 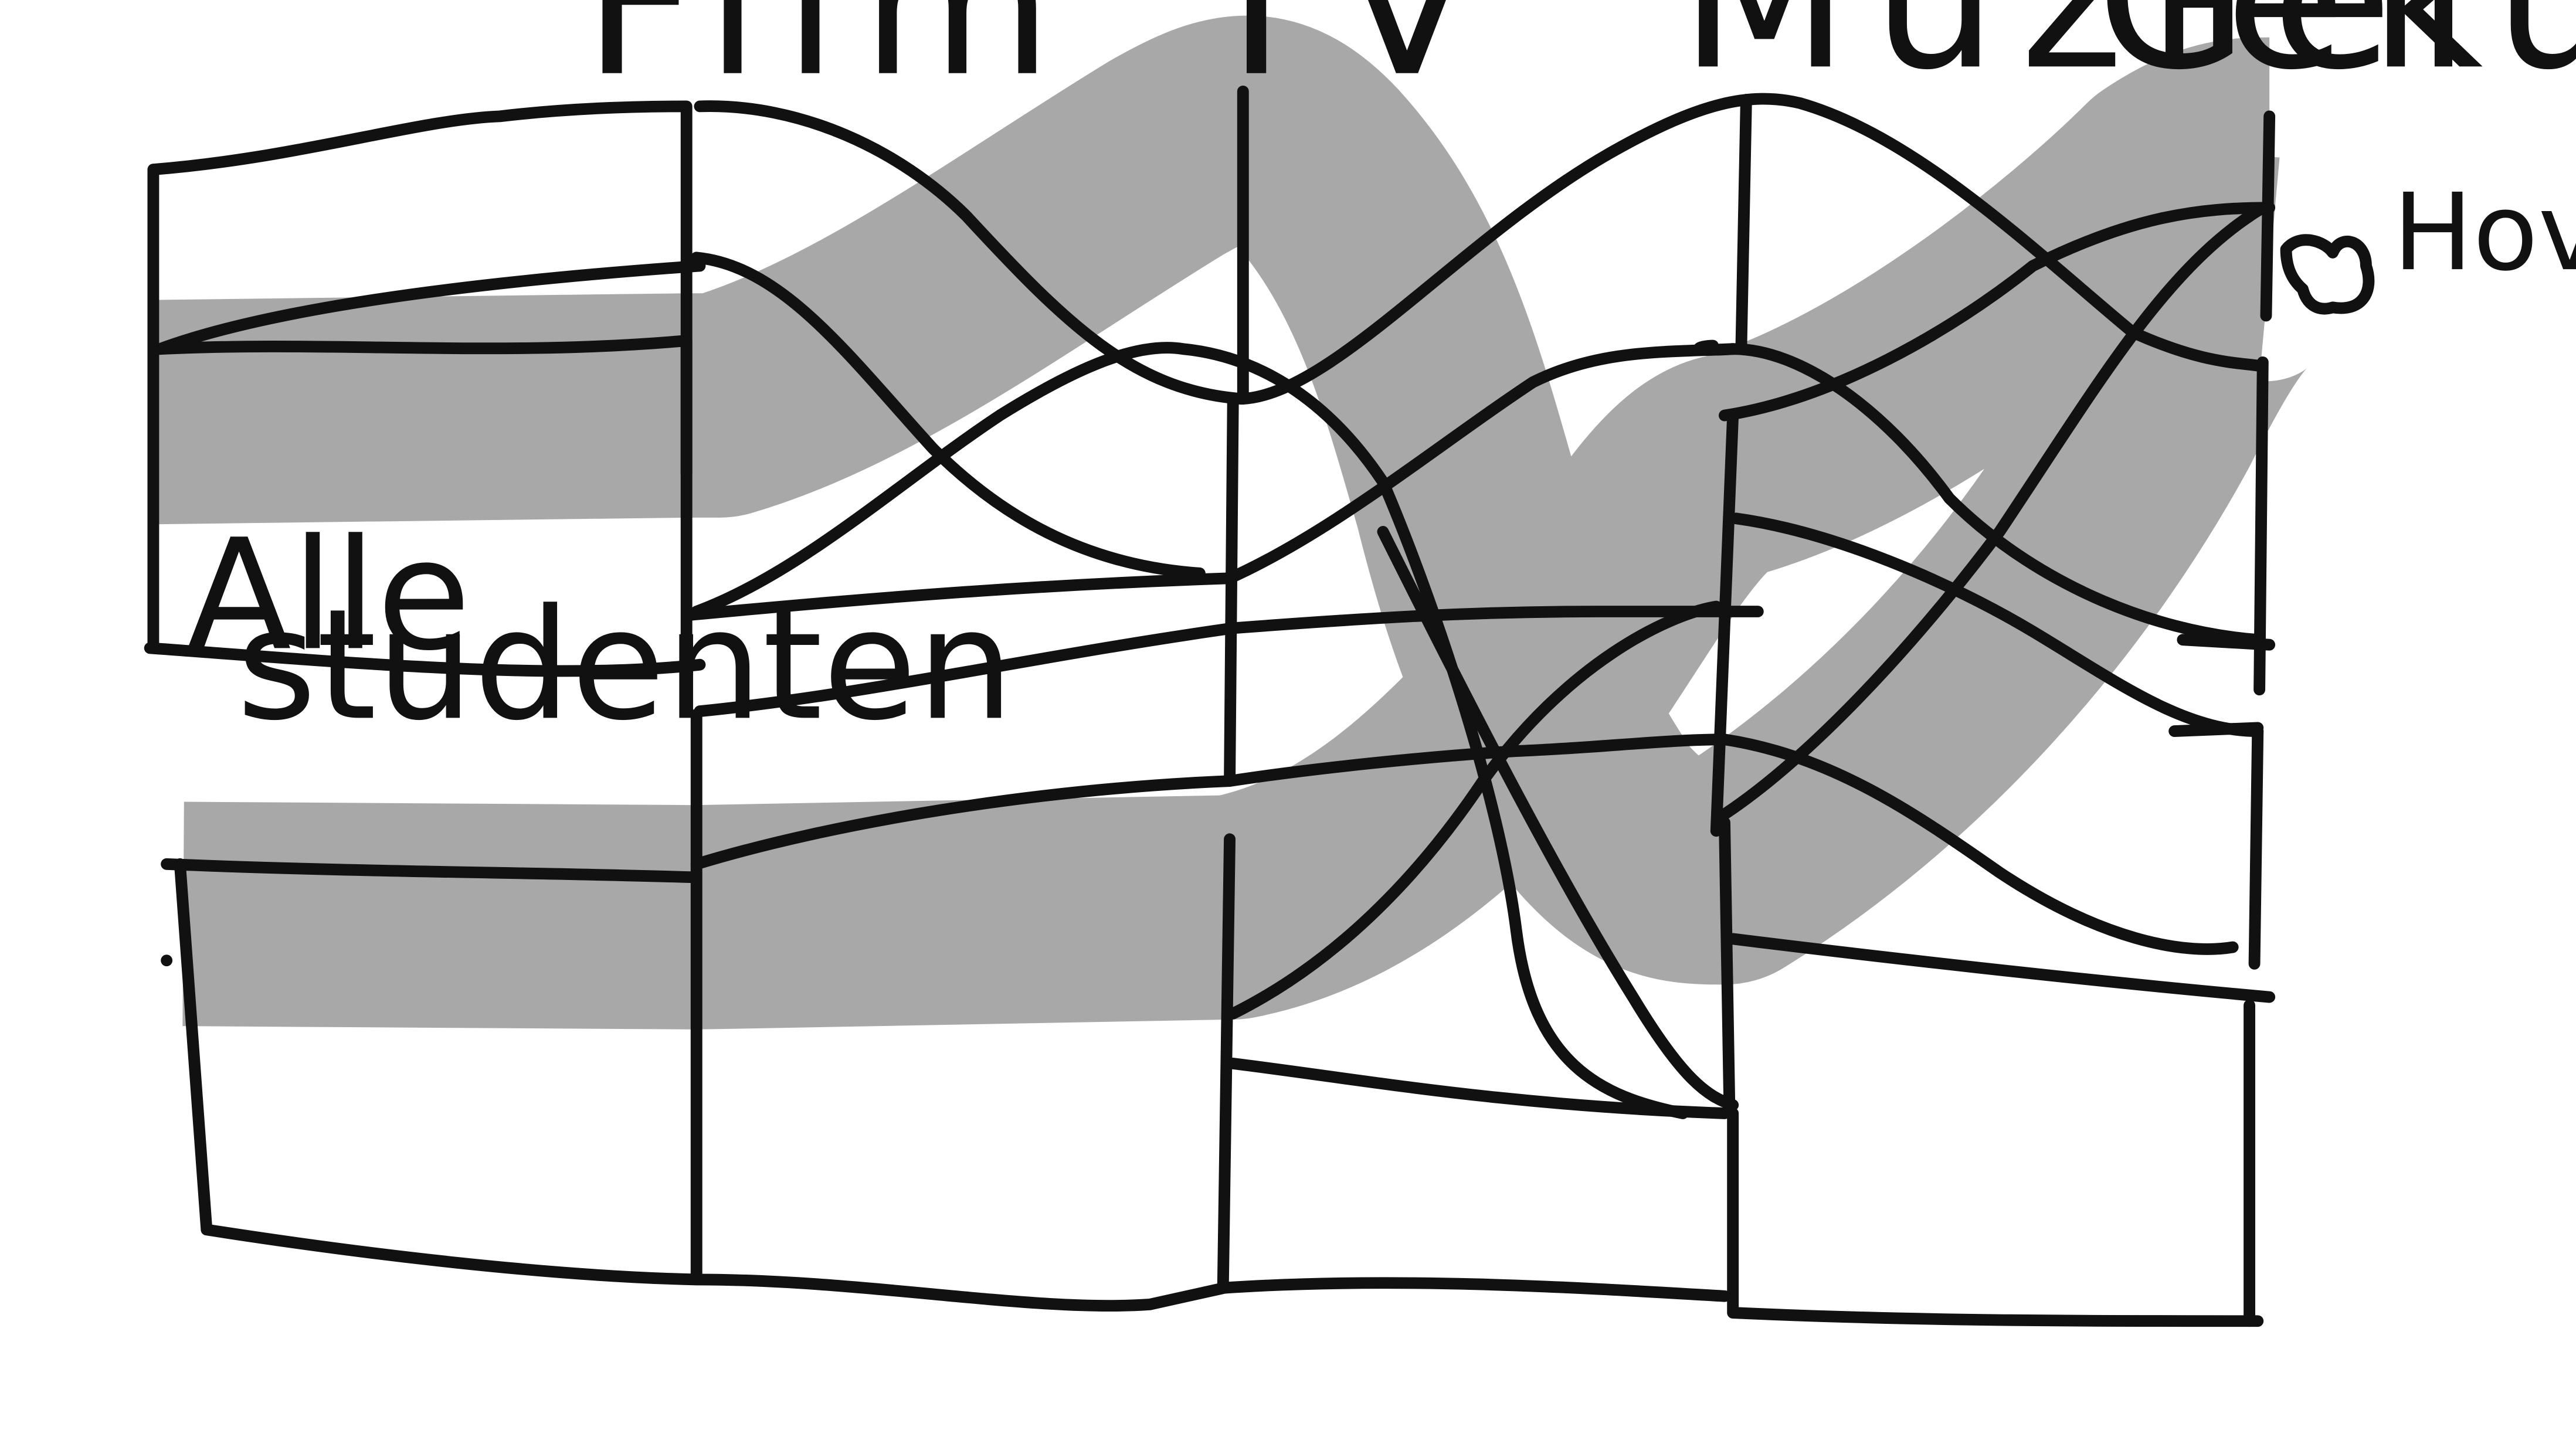 I want to click on geluk-box-outline, so click(x=2222, y=718).